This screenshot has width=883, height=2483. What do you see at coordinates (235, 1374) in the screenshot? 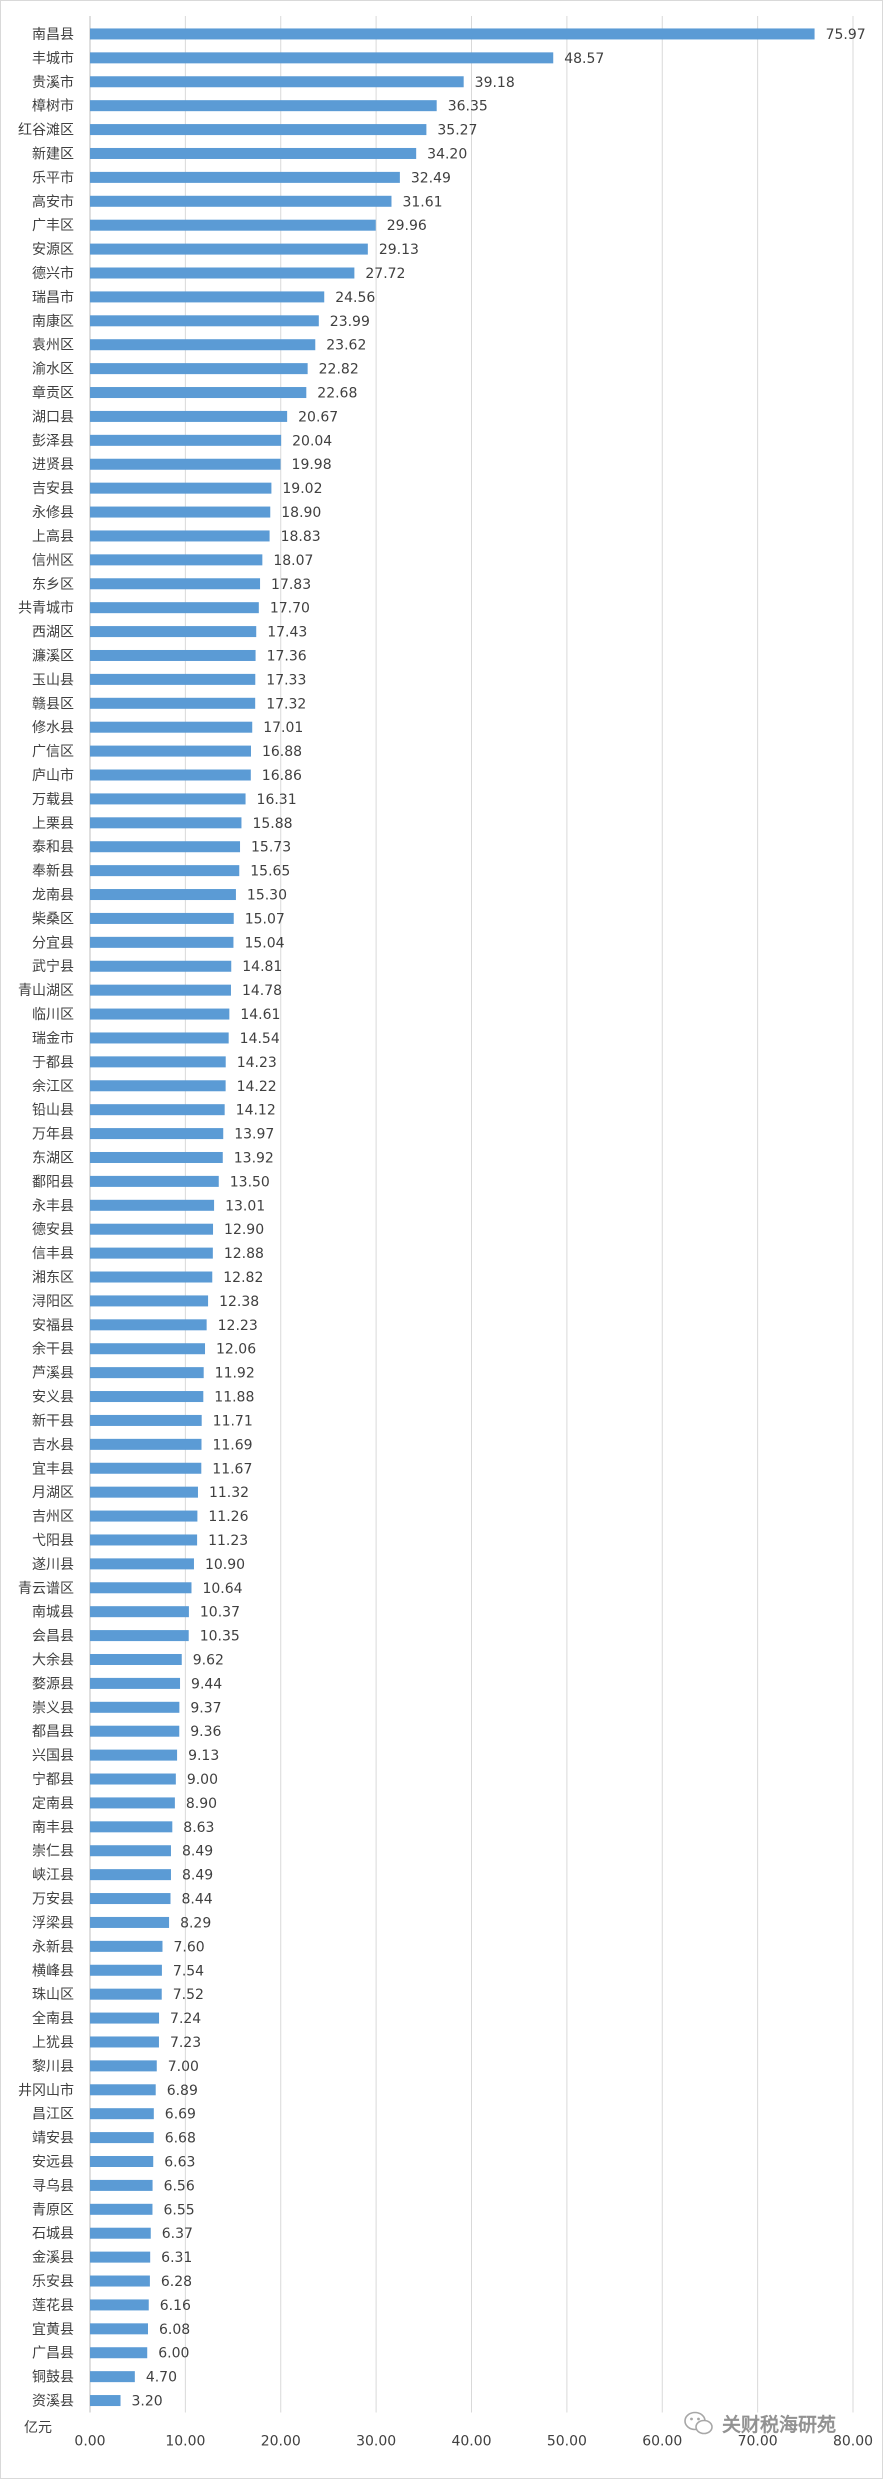
I see `value-label: 11.92` at bounding box center [235, 1374].